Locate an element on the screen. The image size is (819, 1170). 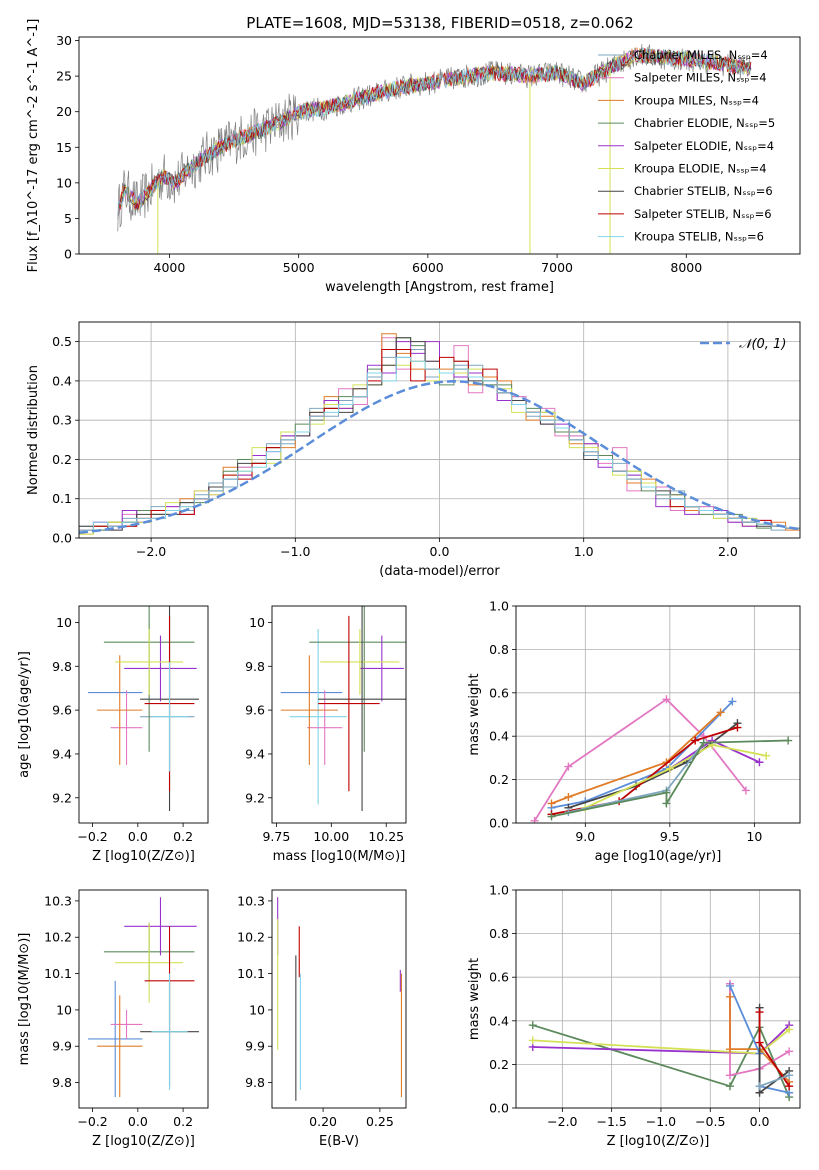
x-tick-label: 6000 is located at coordinates (428, 267).